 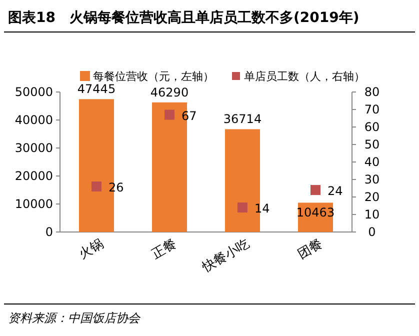 I want to click on y2-tick-label: 60, so click(x=372, y=127).